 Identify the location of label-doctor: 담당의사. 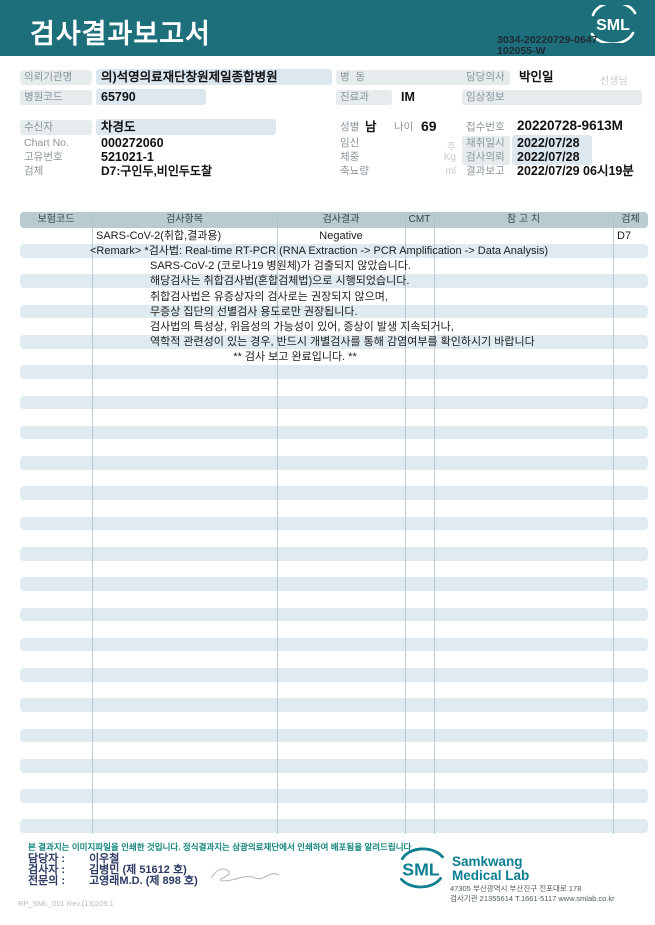
(486, 77).